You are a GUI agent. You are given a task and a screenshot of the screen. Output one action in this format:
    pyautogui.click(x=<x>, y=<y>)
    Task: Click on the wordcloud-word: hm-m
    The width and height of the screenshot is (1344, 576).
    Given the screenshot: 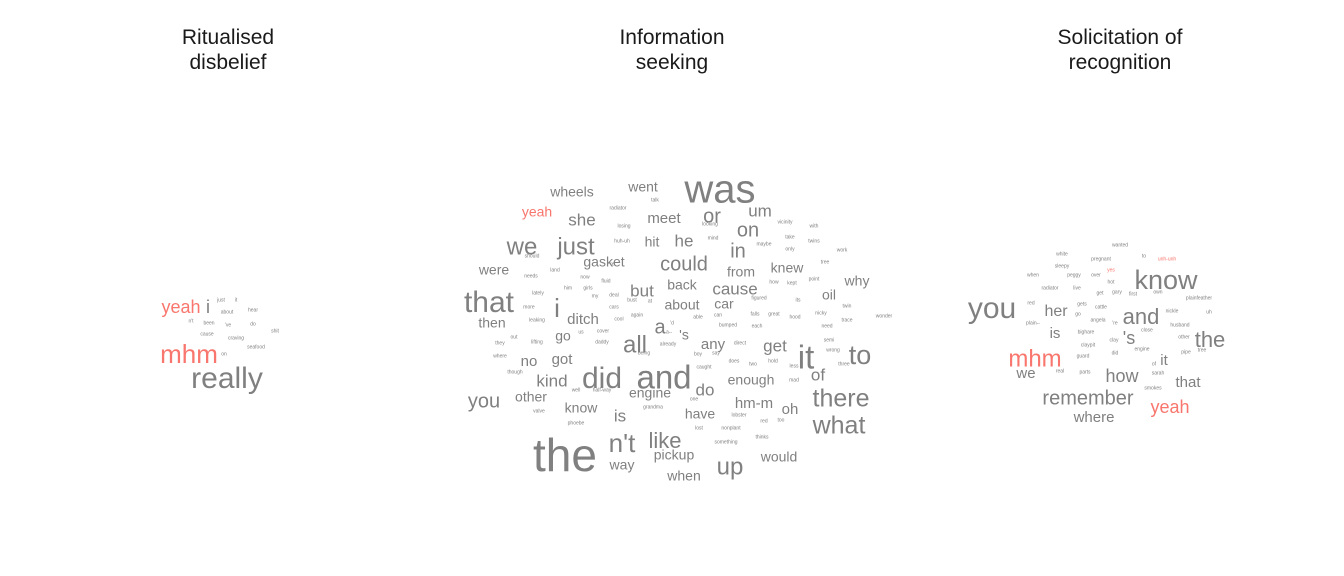 What is the action you would take?
    pyautogui.click(x=754, y=403)
    